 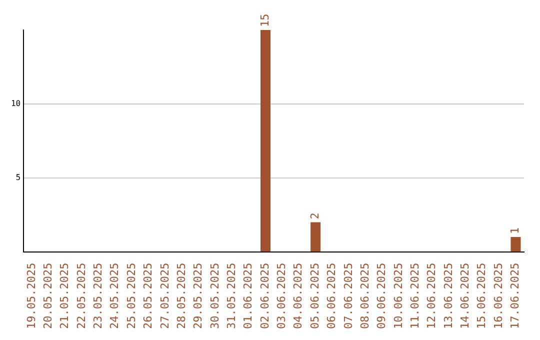 What do you see at coordinates (65, 296) in the screenshot?
I see `x-tick-label: 21.05.2025` at bounding box center [65, 296].